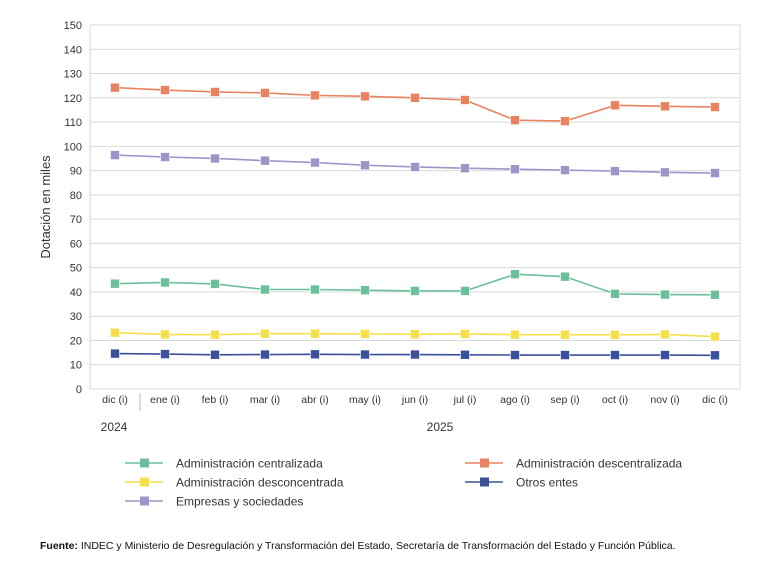 The image size is (773, 579). What do you see at coordinates (76, 172) in the screenshot?
I see `y-tick-label: 90` at bounding box center [76, 172].